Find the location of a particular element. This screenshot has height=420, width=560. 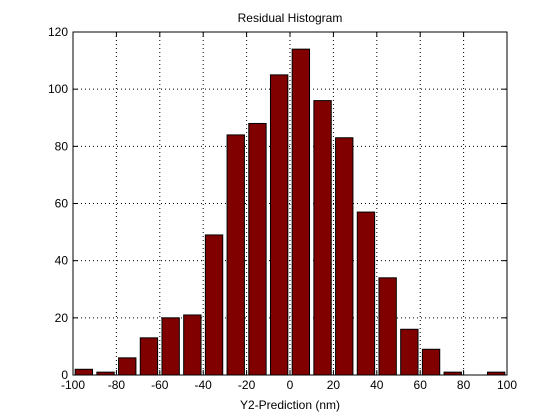

x-tick-label: 80 is located at coordinates (464, 385).